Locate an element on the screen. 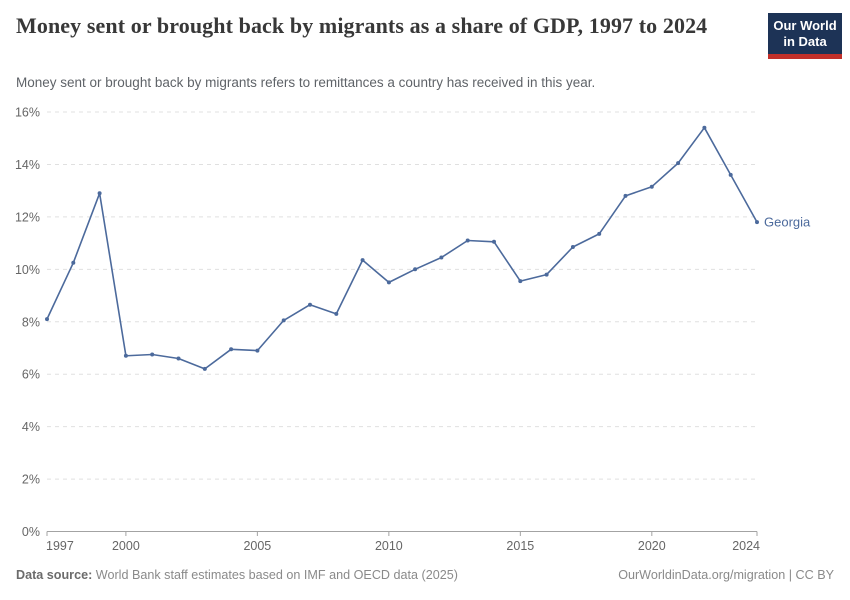 This screenshot has height=600, width=850. y-axis-label: 4% is located at coordinates (31, 427).